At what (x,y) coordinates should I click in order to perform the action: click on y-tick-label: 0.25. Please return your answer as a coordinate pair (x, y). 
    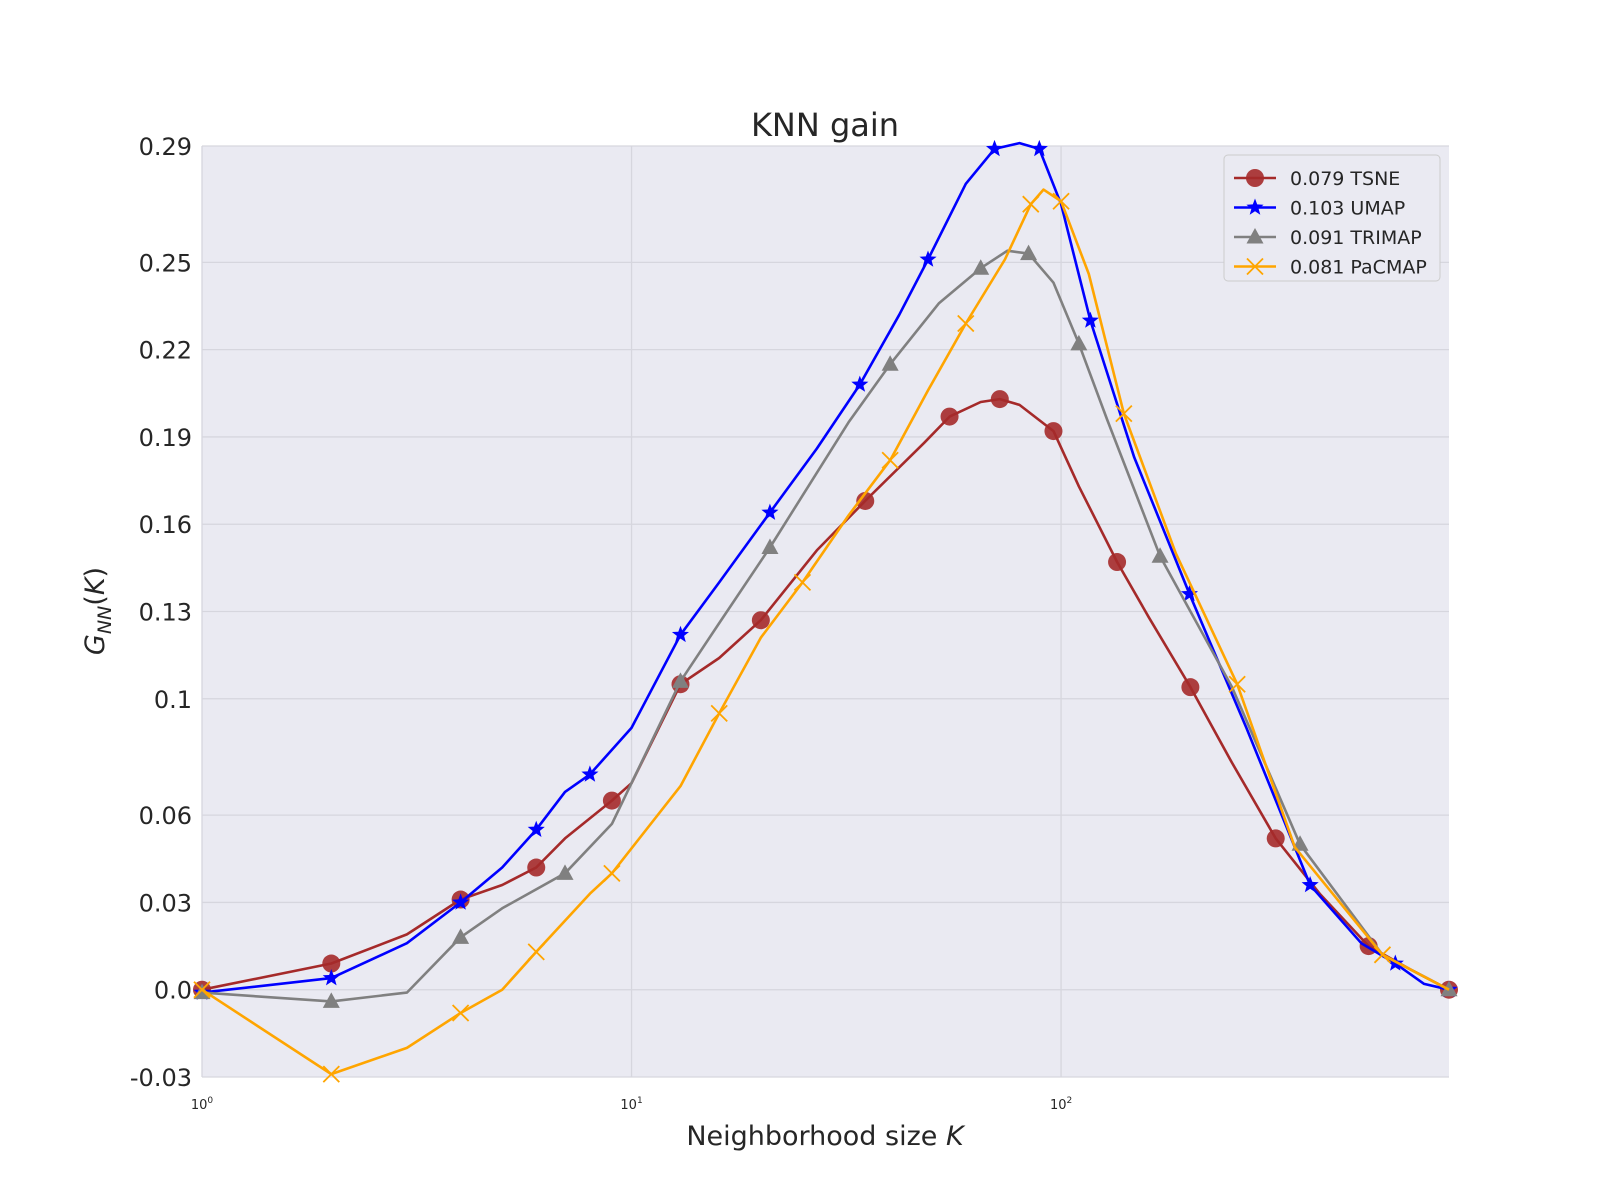
    Looking at the image, I should click on (165, 263).